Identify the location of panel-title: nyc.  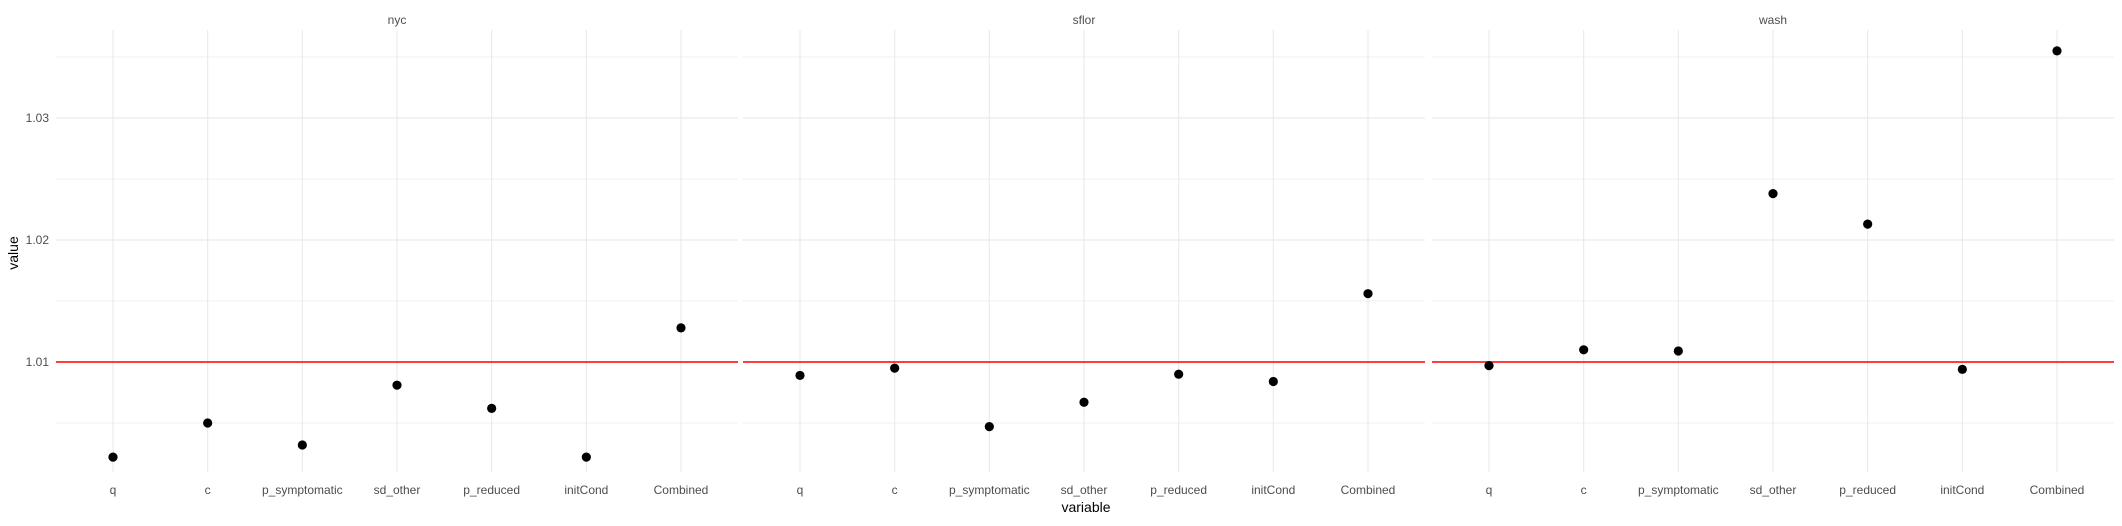
(397, 20).